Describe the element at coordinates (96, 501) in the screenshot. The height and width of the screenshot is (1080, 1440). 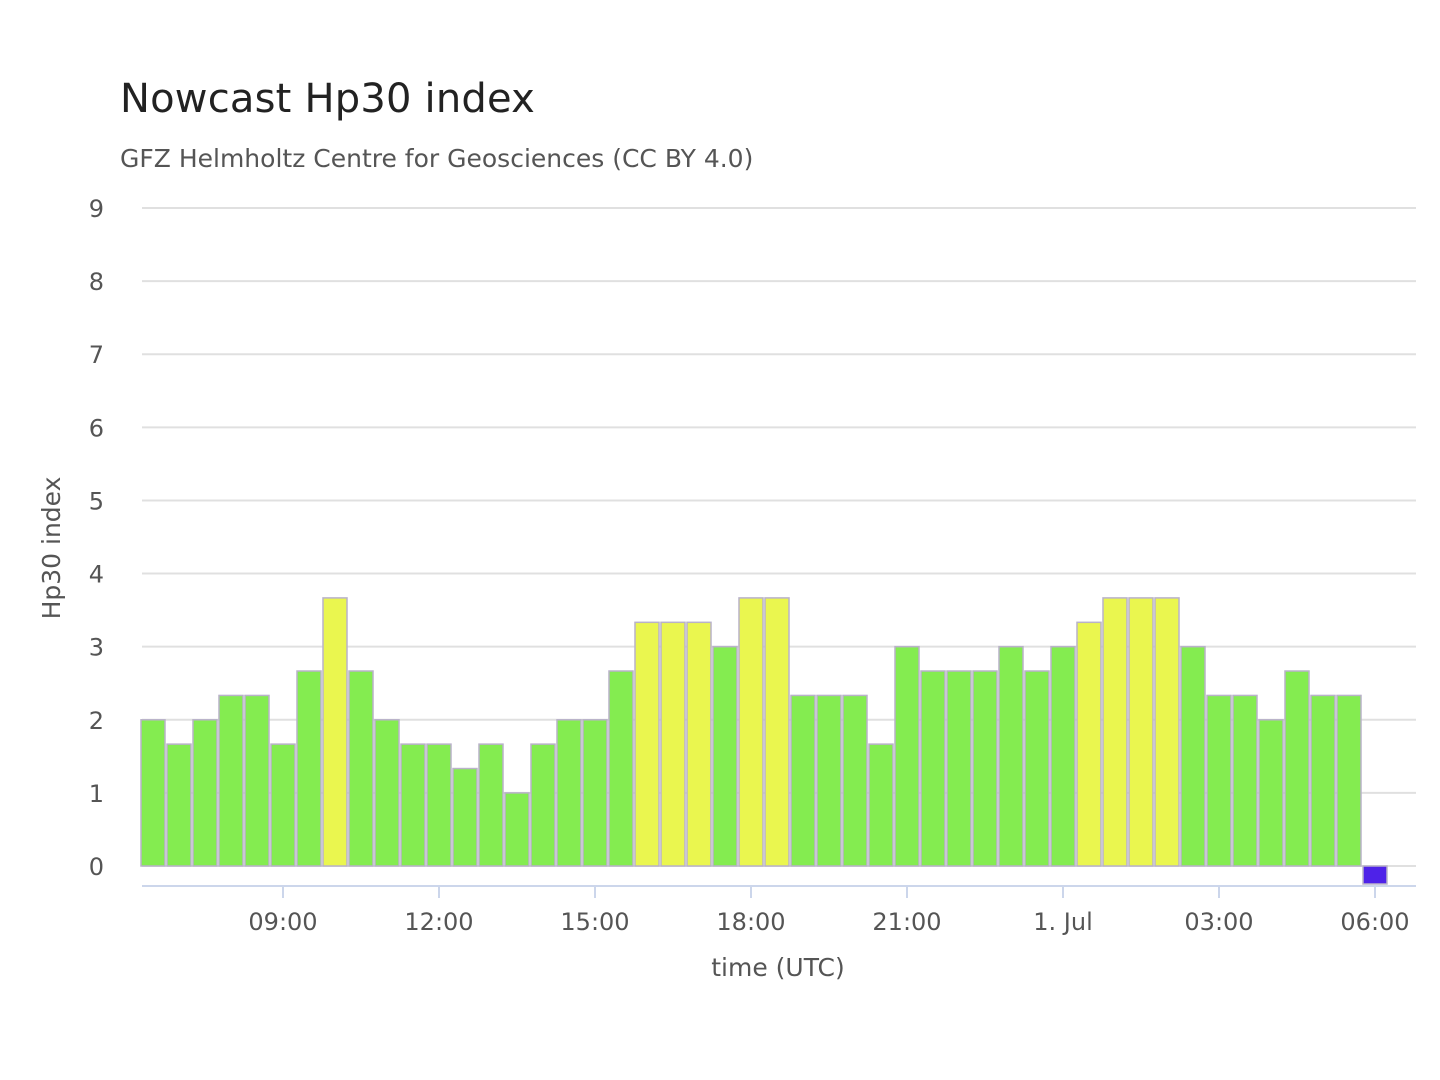
I see `y-tick-label: 5` at that location.